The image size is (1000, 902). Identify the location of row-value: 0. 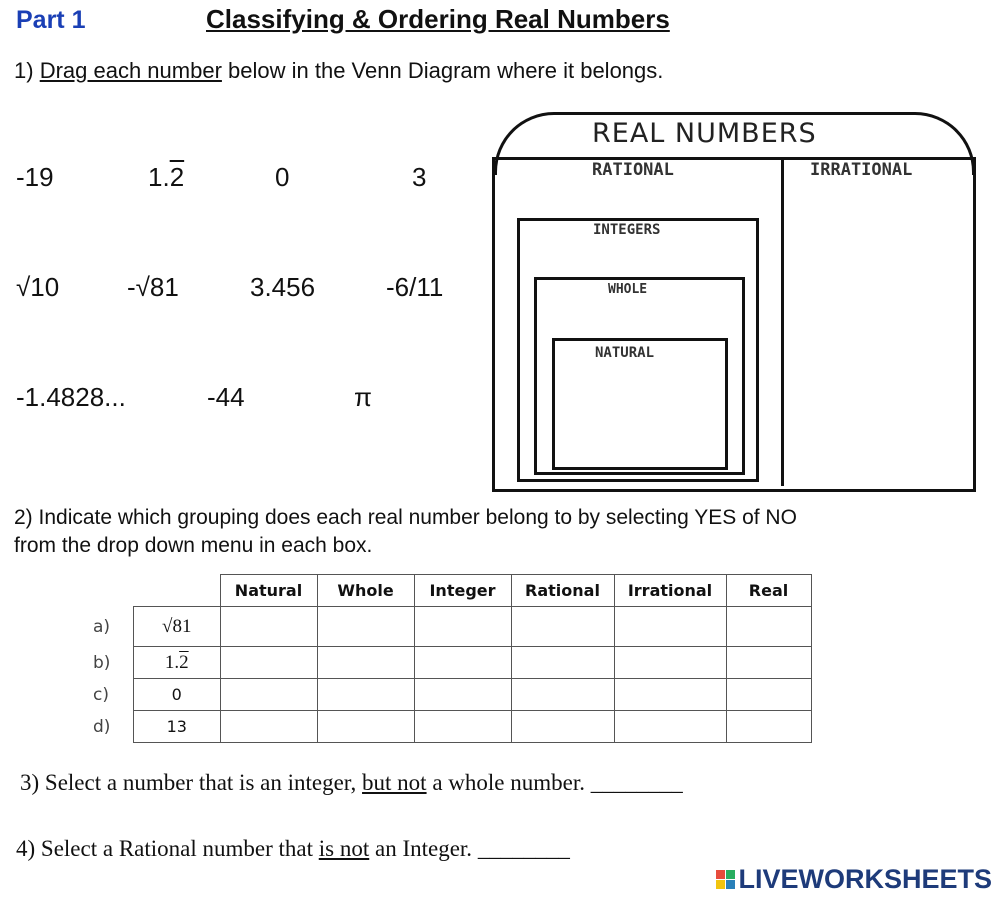
(177, 694).